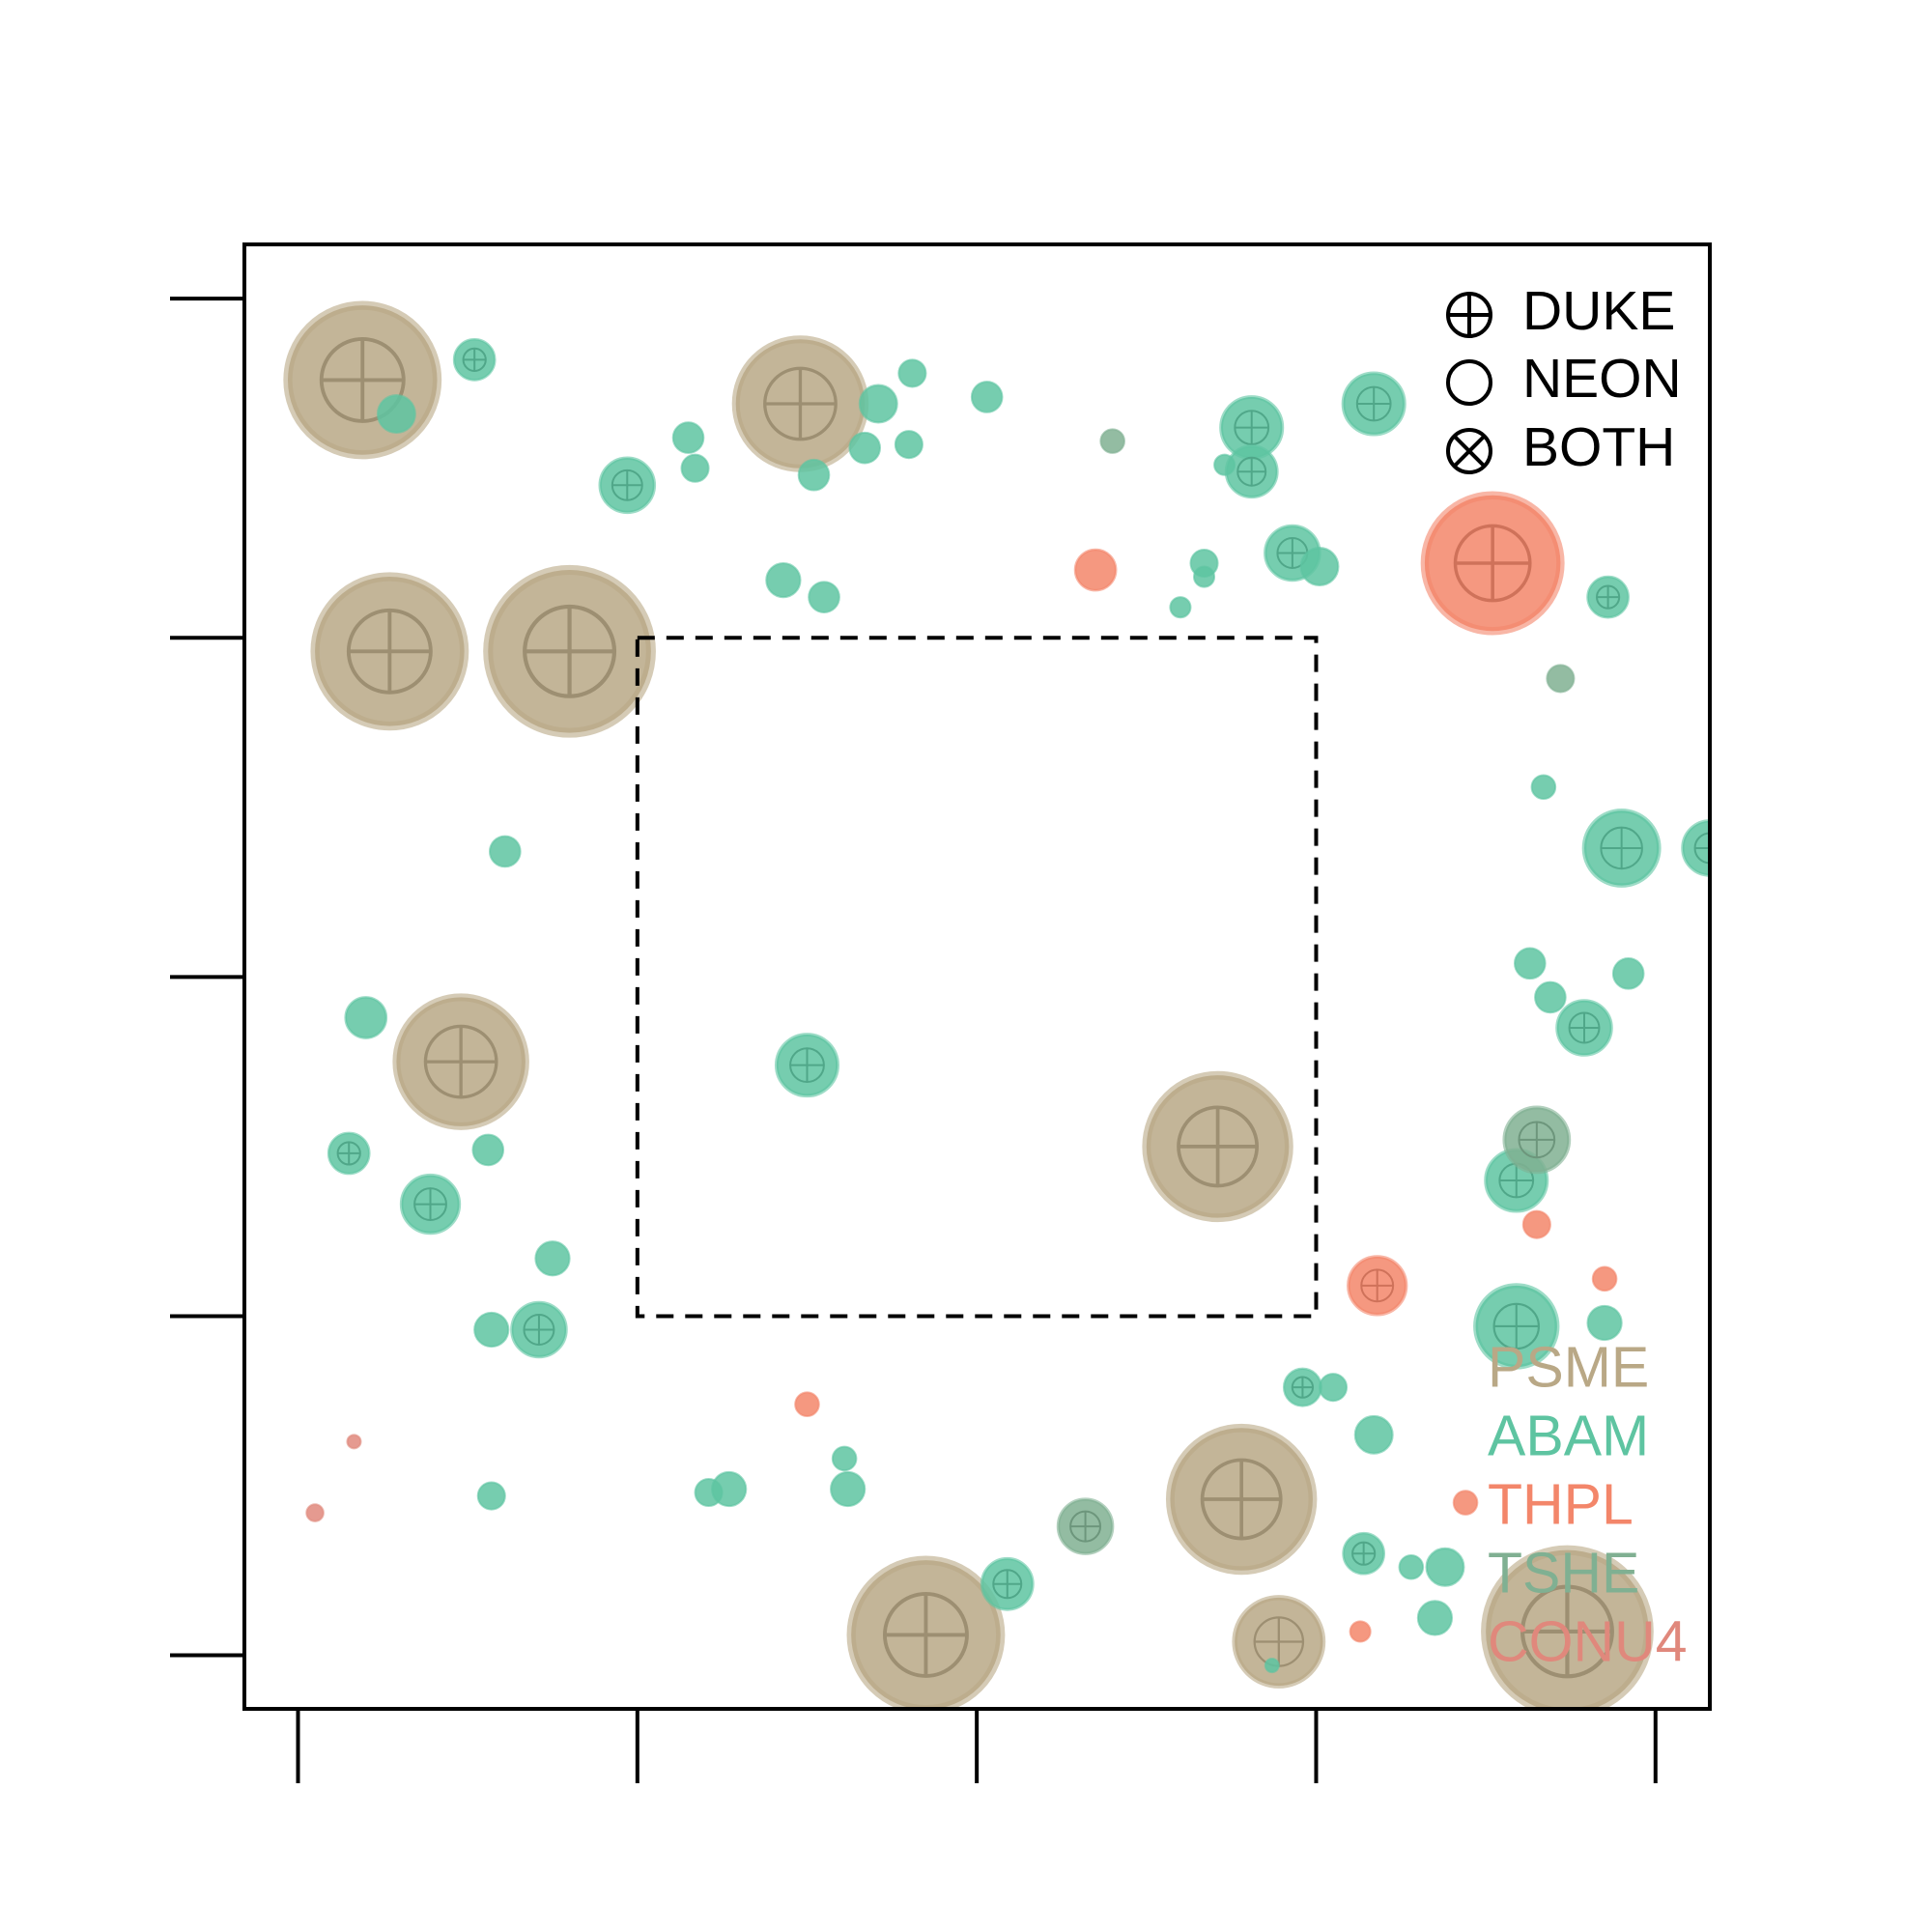  What do you see at coordinates (1568, 1436) in the screenshot?
I see `legend-label: ABAM` at bounding box center [1568, 1436].